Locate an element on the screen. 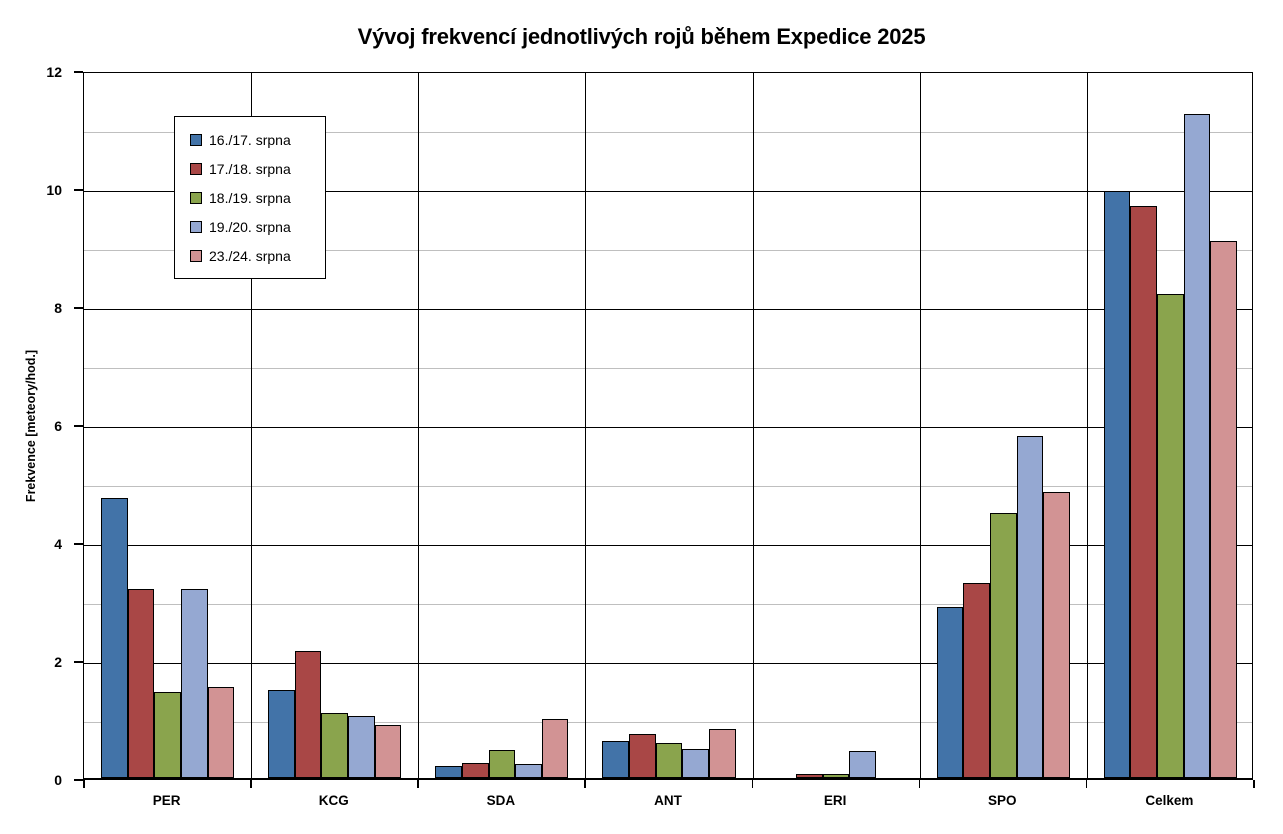  legend-item: 16./17. srpna is located at coordinates (257, 139).